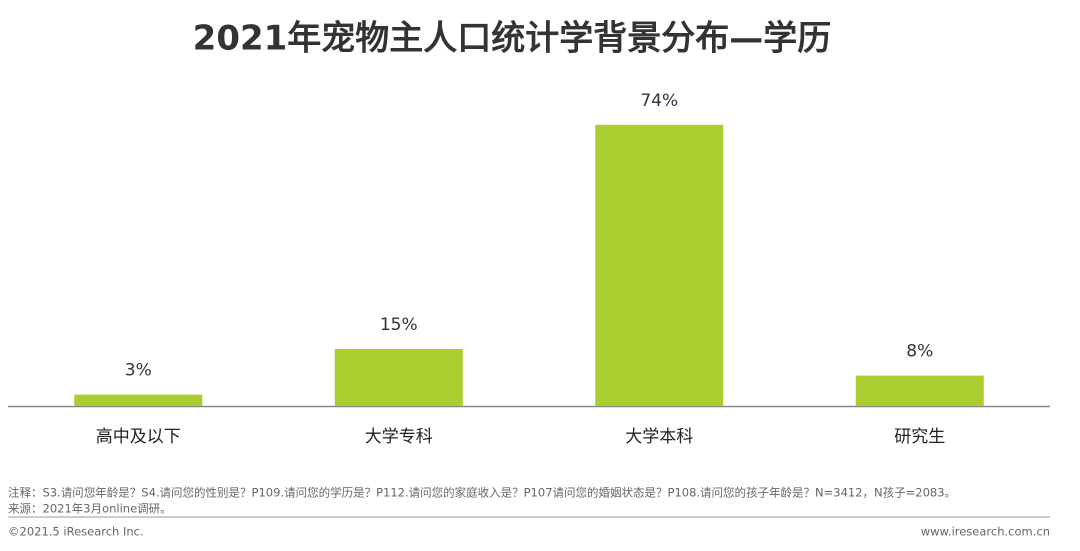 This screenshot has height=551, width=1080. What do you see at coordinates (399, 325) in the screenshot?
I see `value-label: 15%` at bounding box center [399, 325].